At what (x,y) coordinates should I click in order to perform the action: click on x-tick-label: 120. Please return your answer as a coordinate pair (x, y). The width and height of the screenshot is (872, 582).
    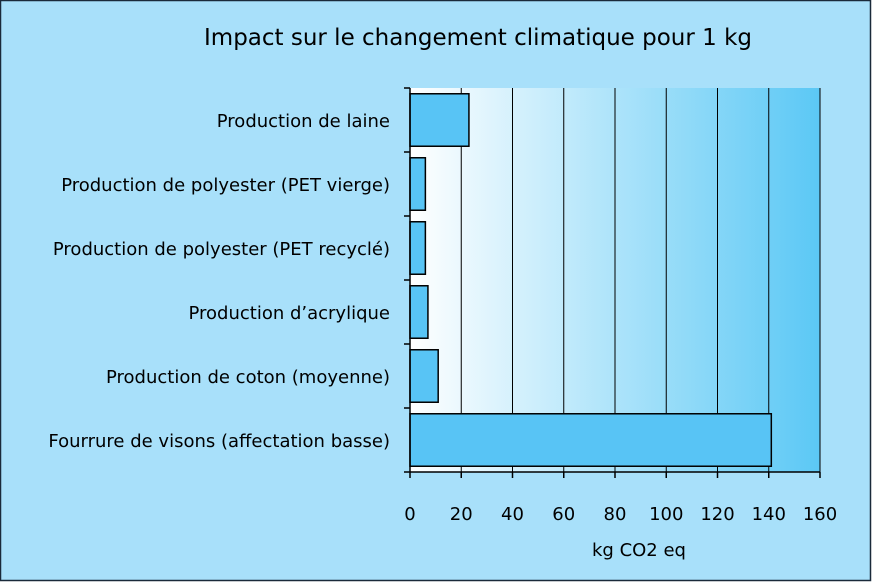
    Looking at the image, I should click on (717, 514).